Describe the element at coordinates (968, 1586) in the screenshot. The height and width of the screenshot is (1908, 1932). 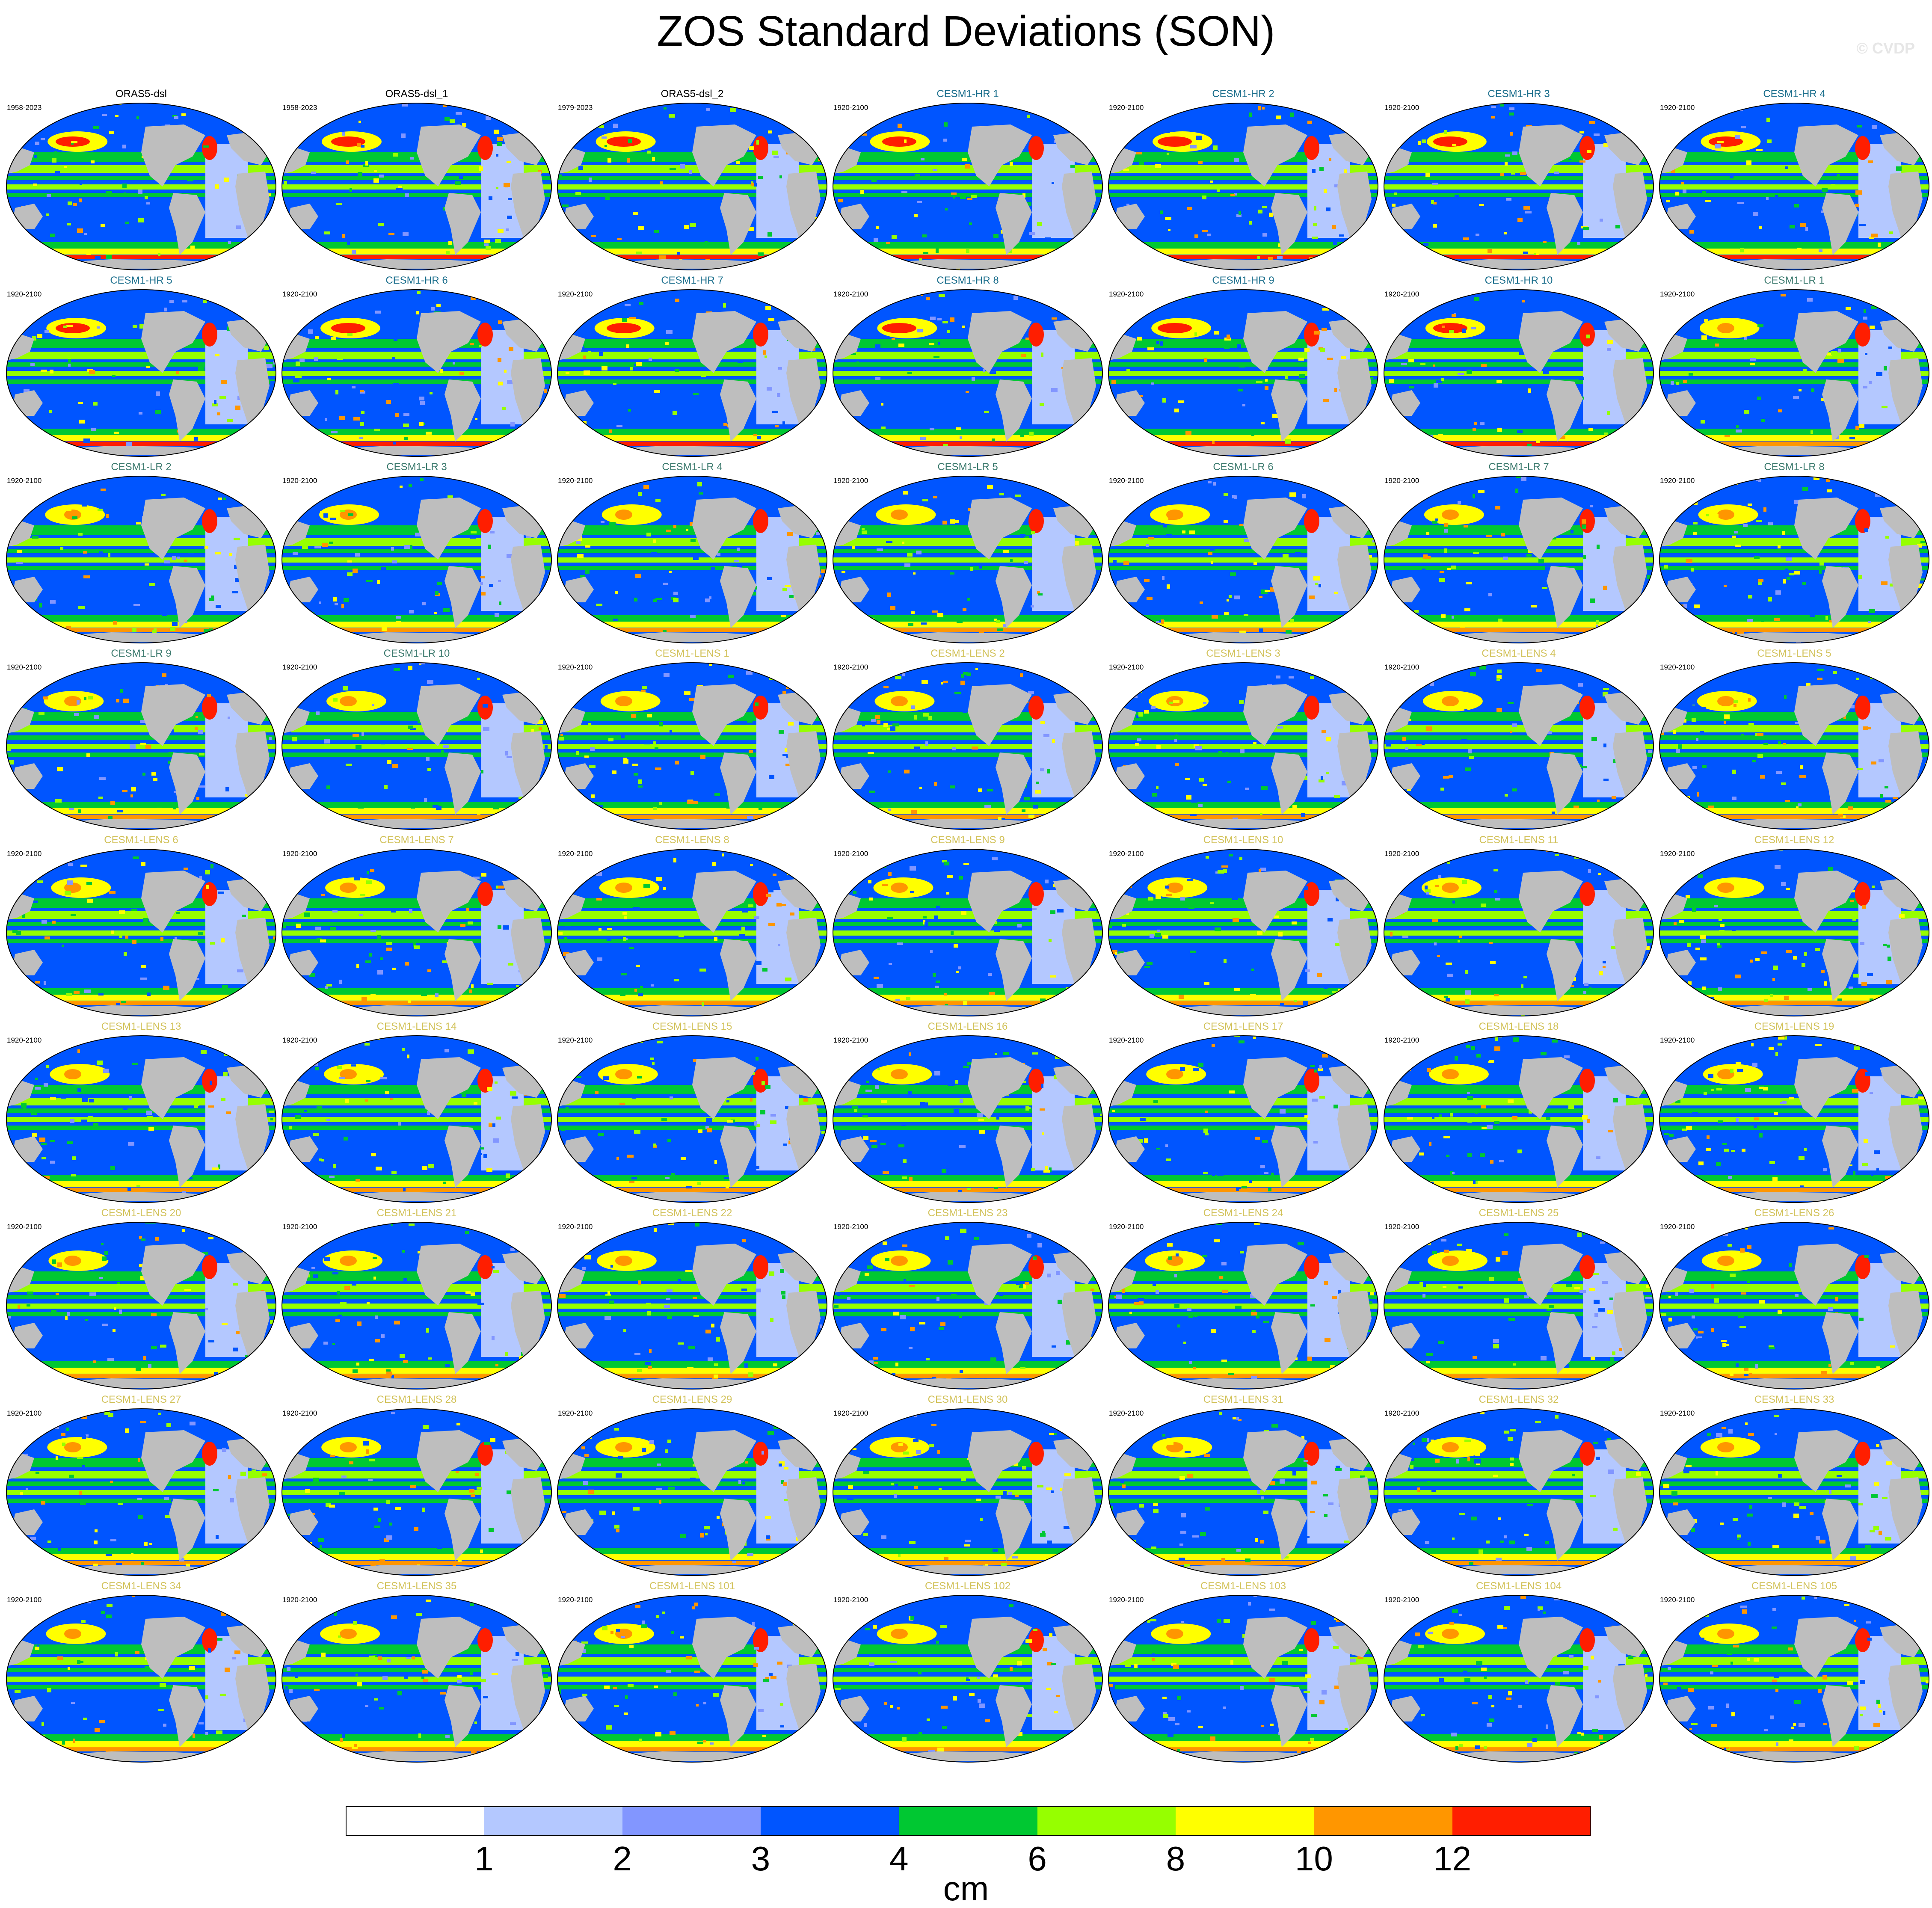
I see `panel-title: CESM1-LENS 102` at that location.